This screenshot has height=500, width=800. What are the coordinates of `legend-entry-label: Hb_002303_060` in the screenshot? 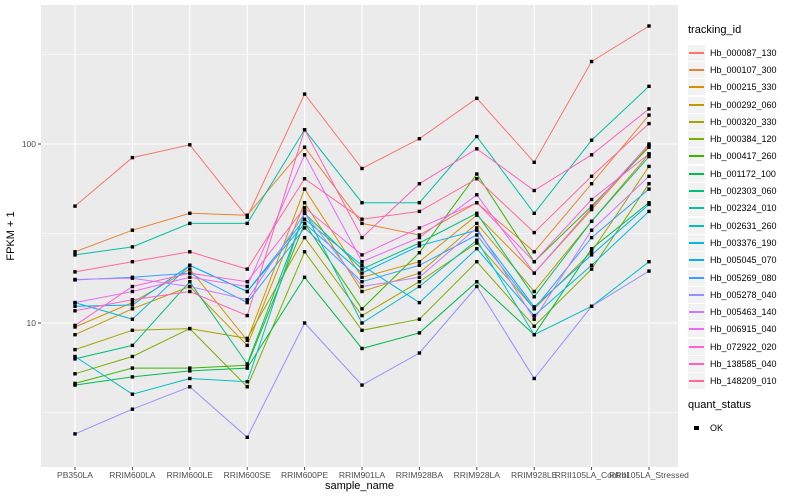 It's located at (743, 191).